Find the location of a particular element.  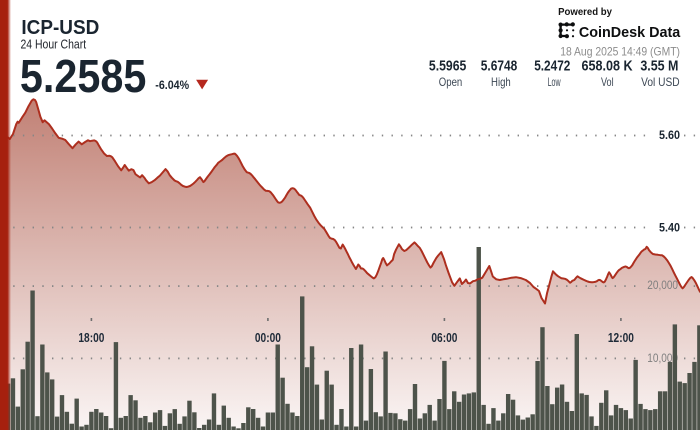

svg-text: High is located at coordinates (501, 82).